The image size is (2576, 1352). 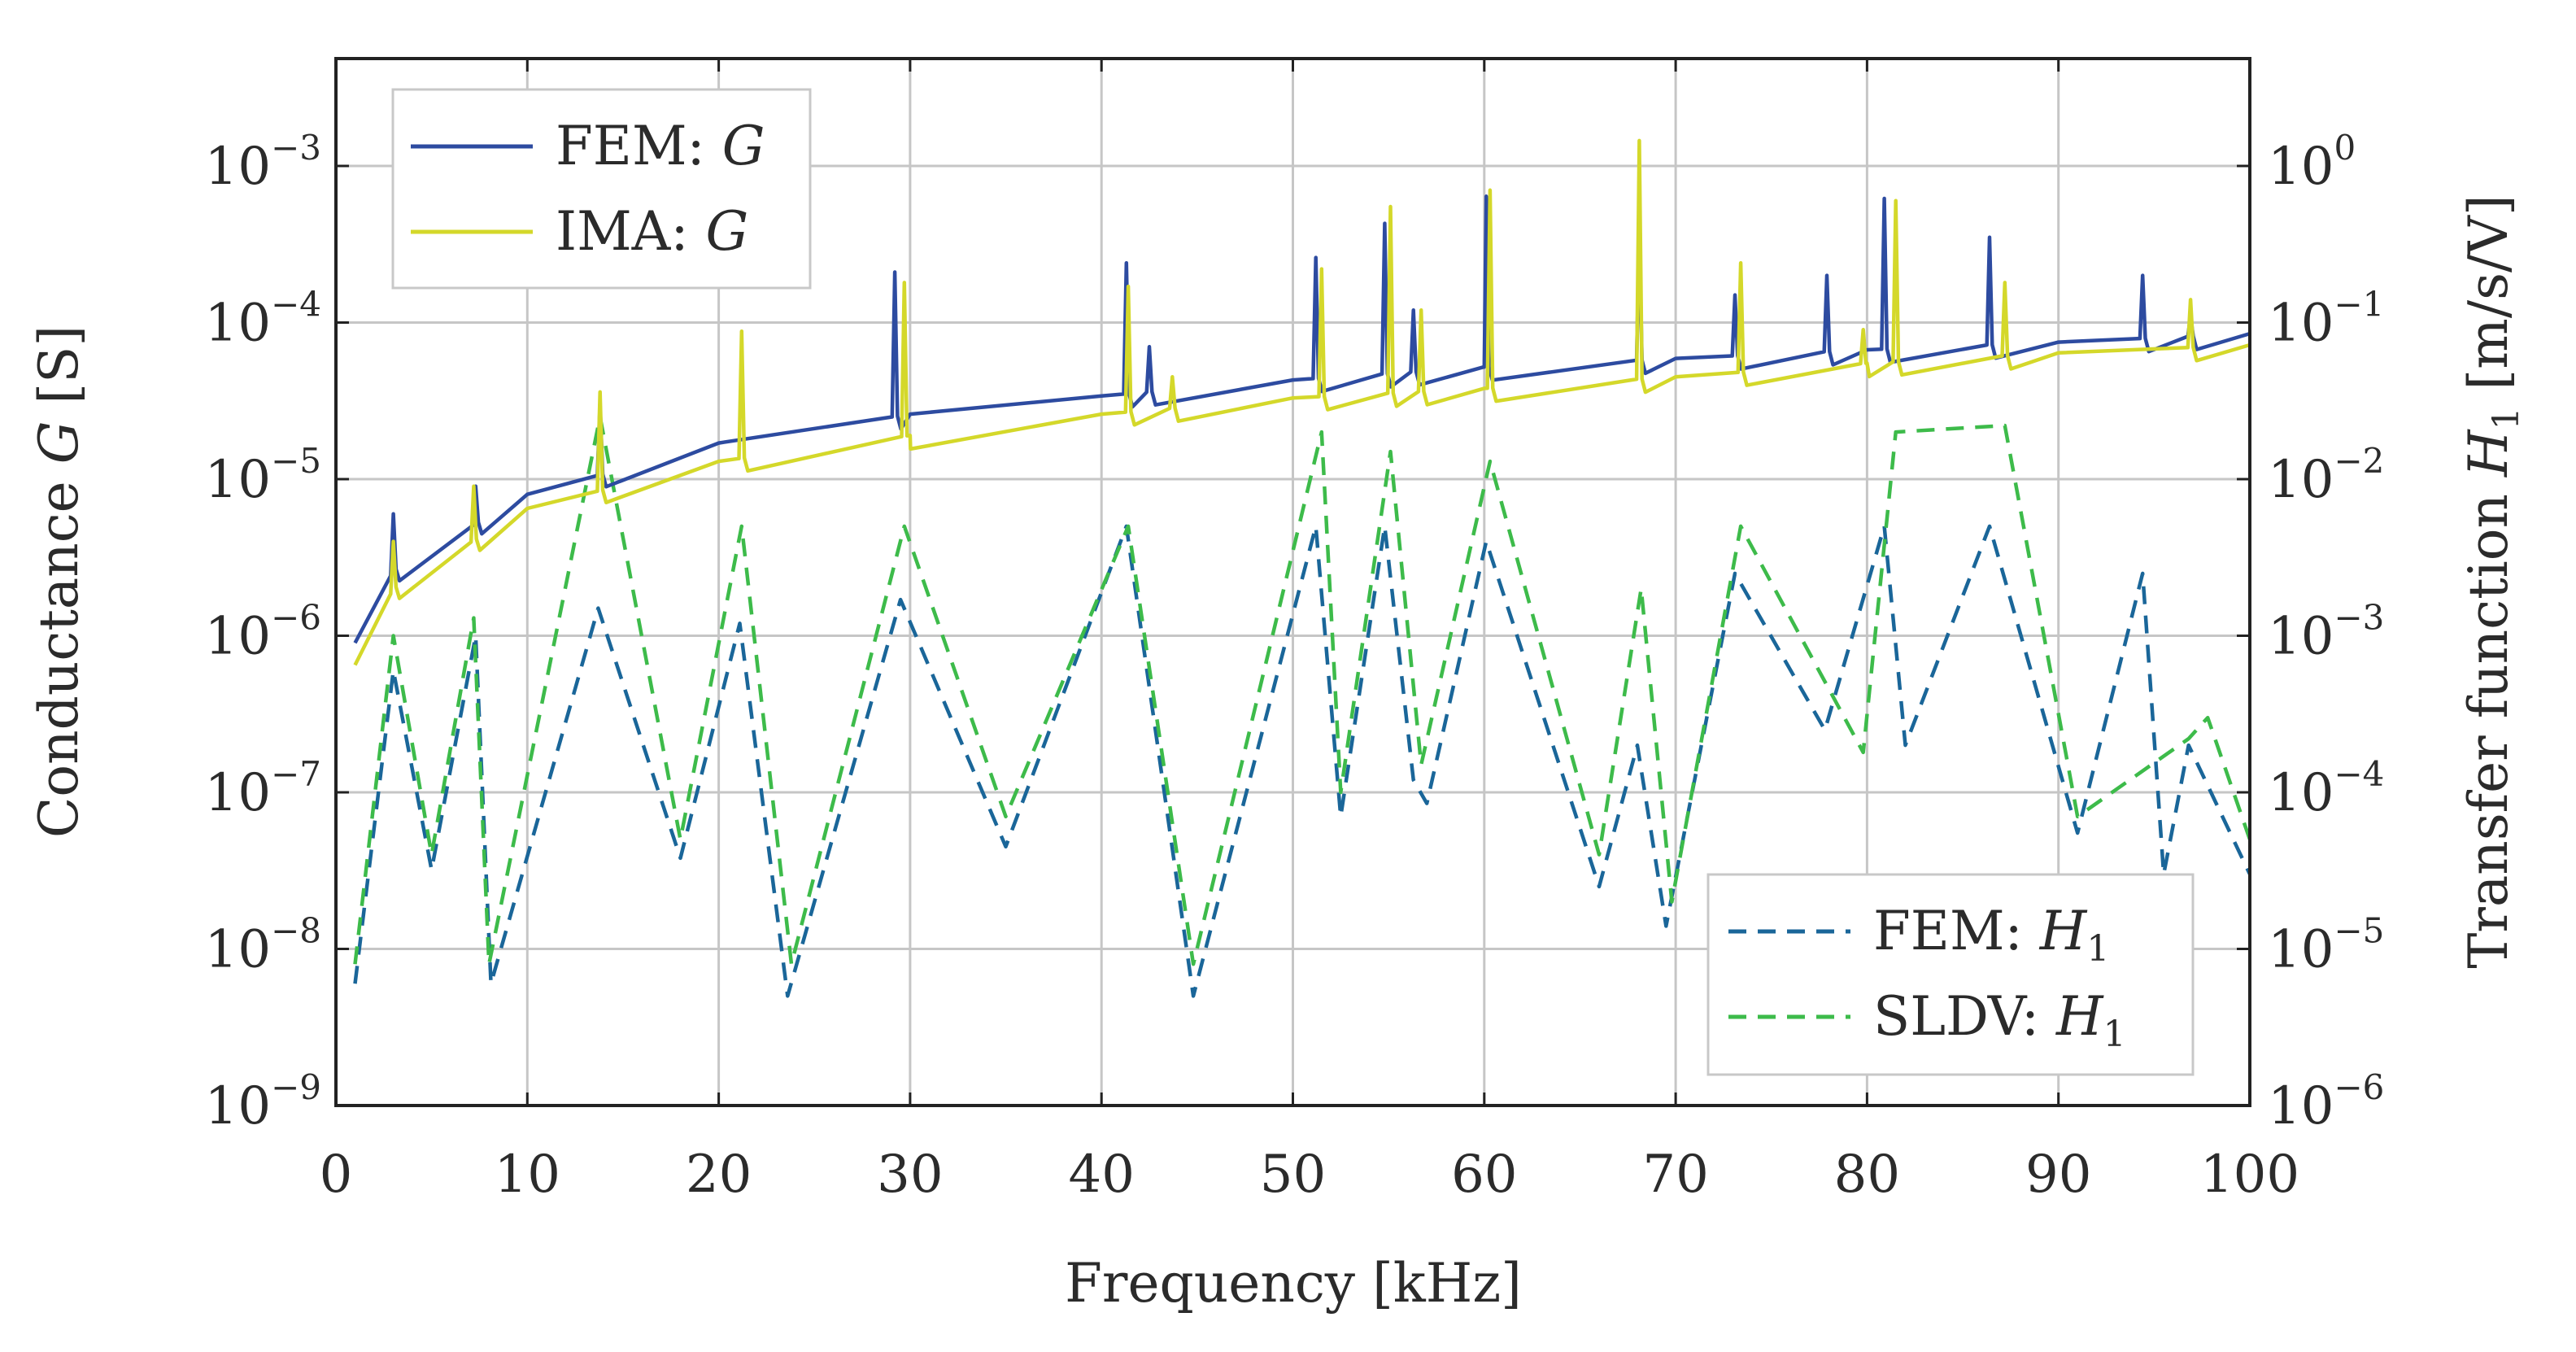 I want to click on x-tick-labels: 0 10 20 30 40 50 60 70 80 90 100, so click(x=1309, y=1175).